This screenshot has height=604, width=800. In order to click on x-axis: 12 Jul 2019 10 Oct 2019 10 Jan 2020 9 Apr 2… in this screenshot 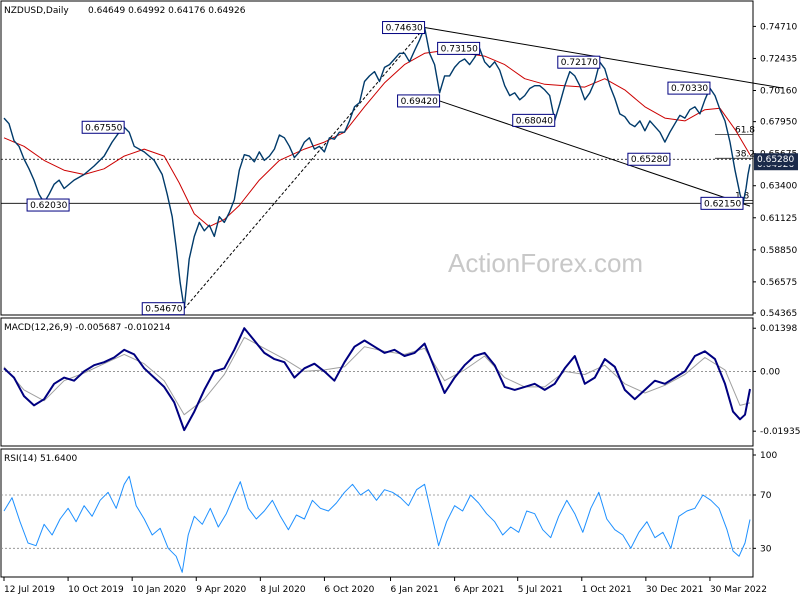, I will do `click(385, 586)`.